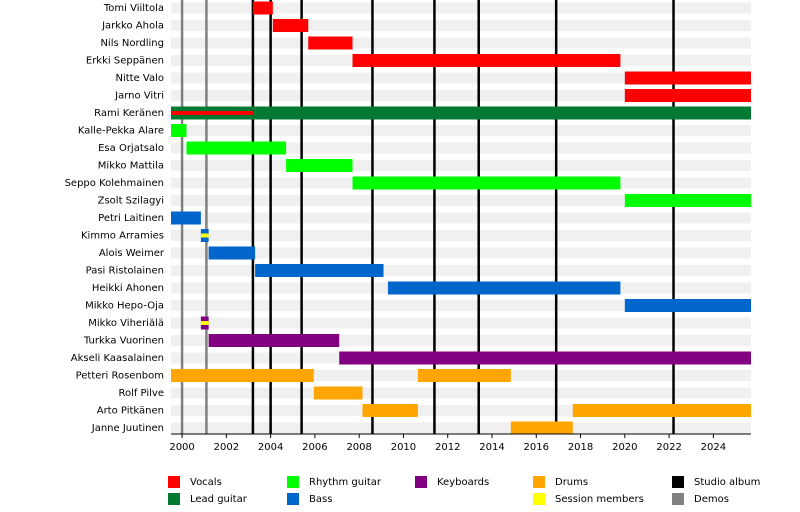 This screenshot has height=512, width=800. What do you see at coordinates (463, 482) in the screenshot?
I see `legend-label: Keyboards` at bounding box center [463, 482].